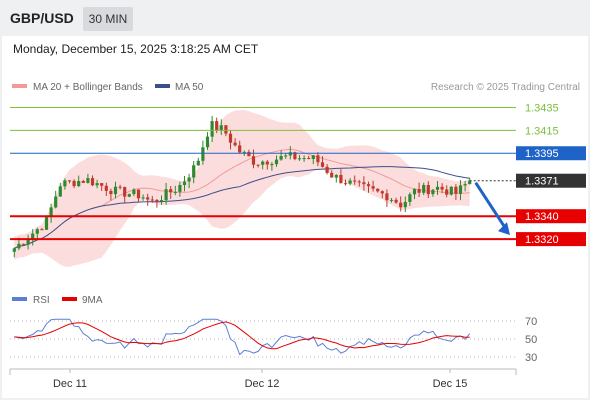 Image resolution: width=590 pixels, height=400 pixels. Describe the element at coordinates (542, 154) in the screenshot. I see `level-label-pivot: 1.3395` at that location.